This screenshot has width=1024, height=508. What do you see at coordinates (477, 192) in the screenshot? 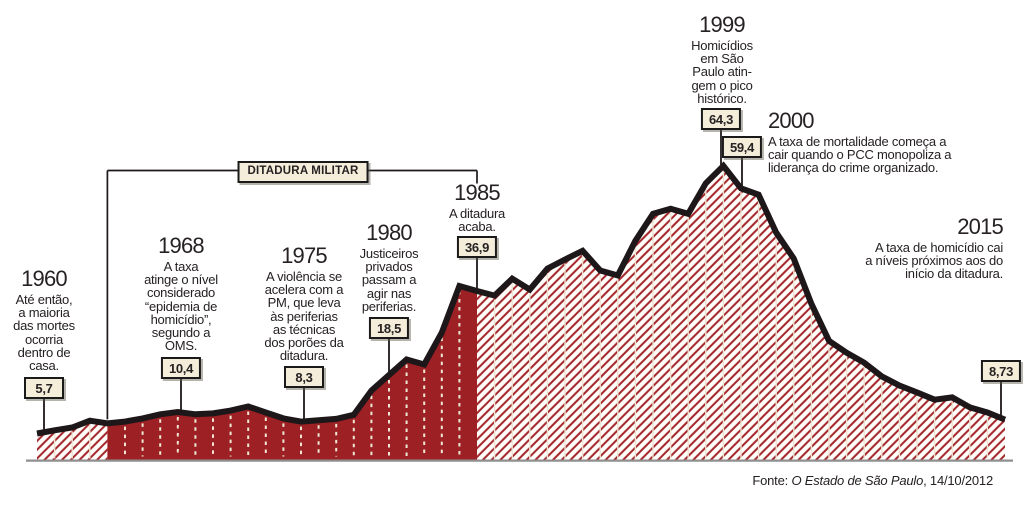
I see `annotation-year: 1985` at bounding box center [477, 192].